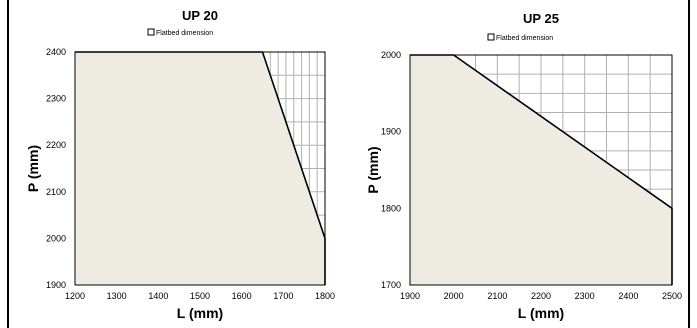  Describe the element at coordinates (454, 296) in the screenshot. I see `x-tick-label: 2000` at that location.